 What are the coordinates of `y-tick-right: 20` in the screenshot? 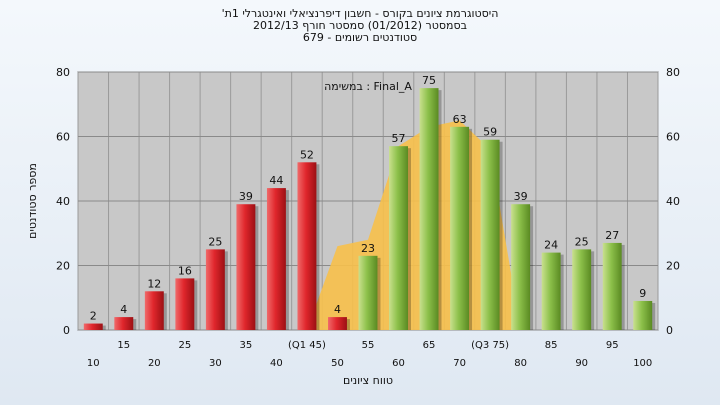 It's located at (673, 266).